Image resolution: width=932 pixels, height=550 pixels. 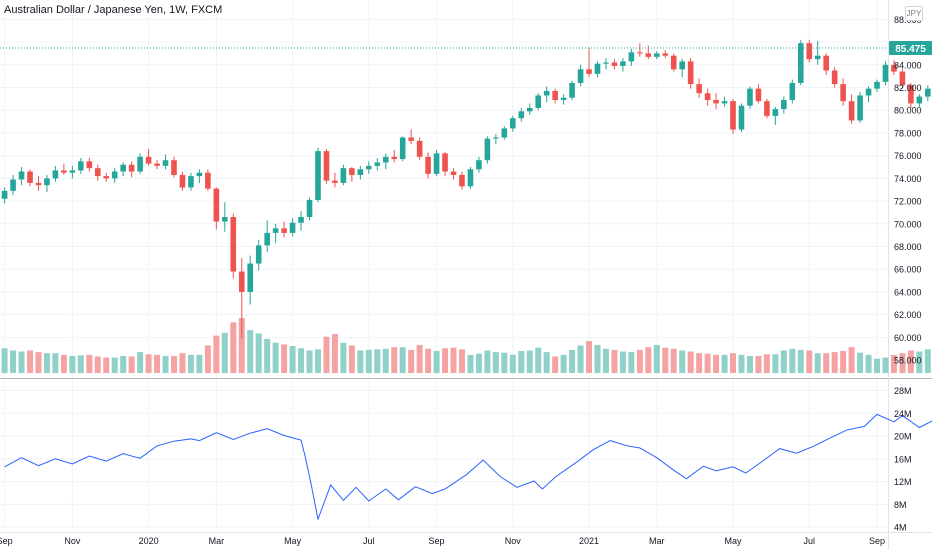 I want to click on price-tick-label: 68.000, so click(x=908, y=247).